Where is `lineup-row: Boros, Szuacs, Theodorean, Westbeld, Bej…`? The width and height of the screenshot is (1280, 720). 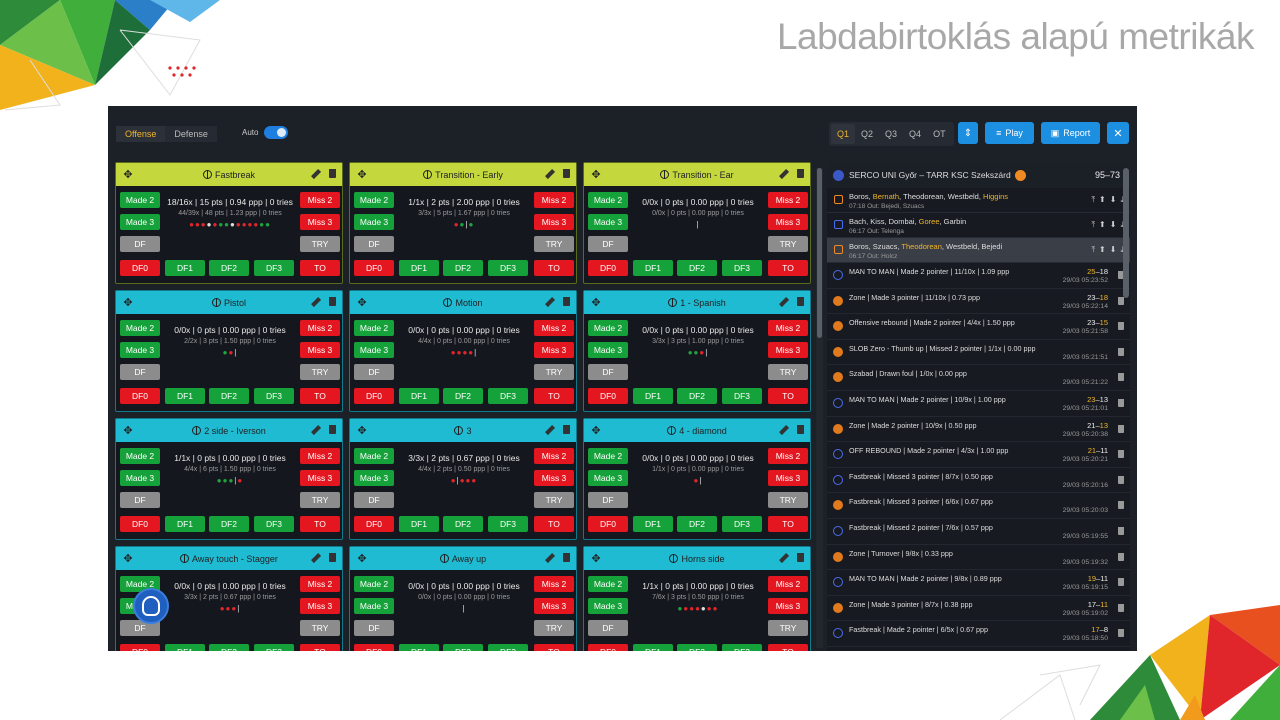
lineup-row: Boros, Szuacs, Theodorean, Westbeld, Bej… is located at coordinates (978, 250).